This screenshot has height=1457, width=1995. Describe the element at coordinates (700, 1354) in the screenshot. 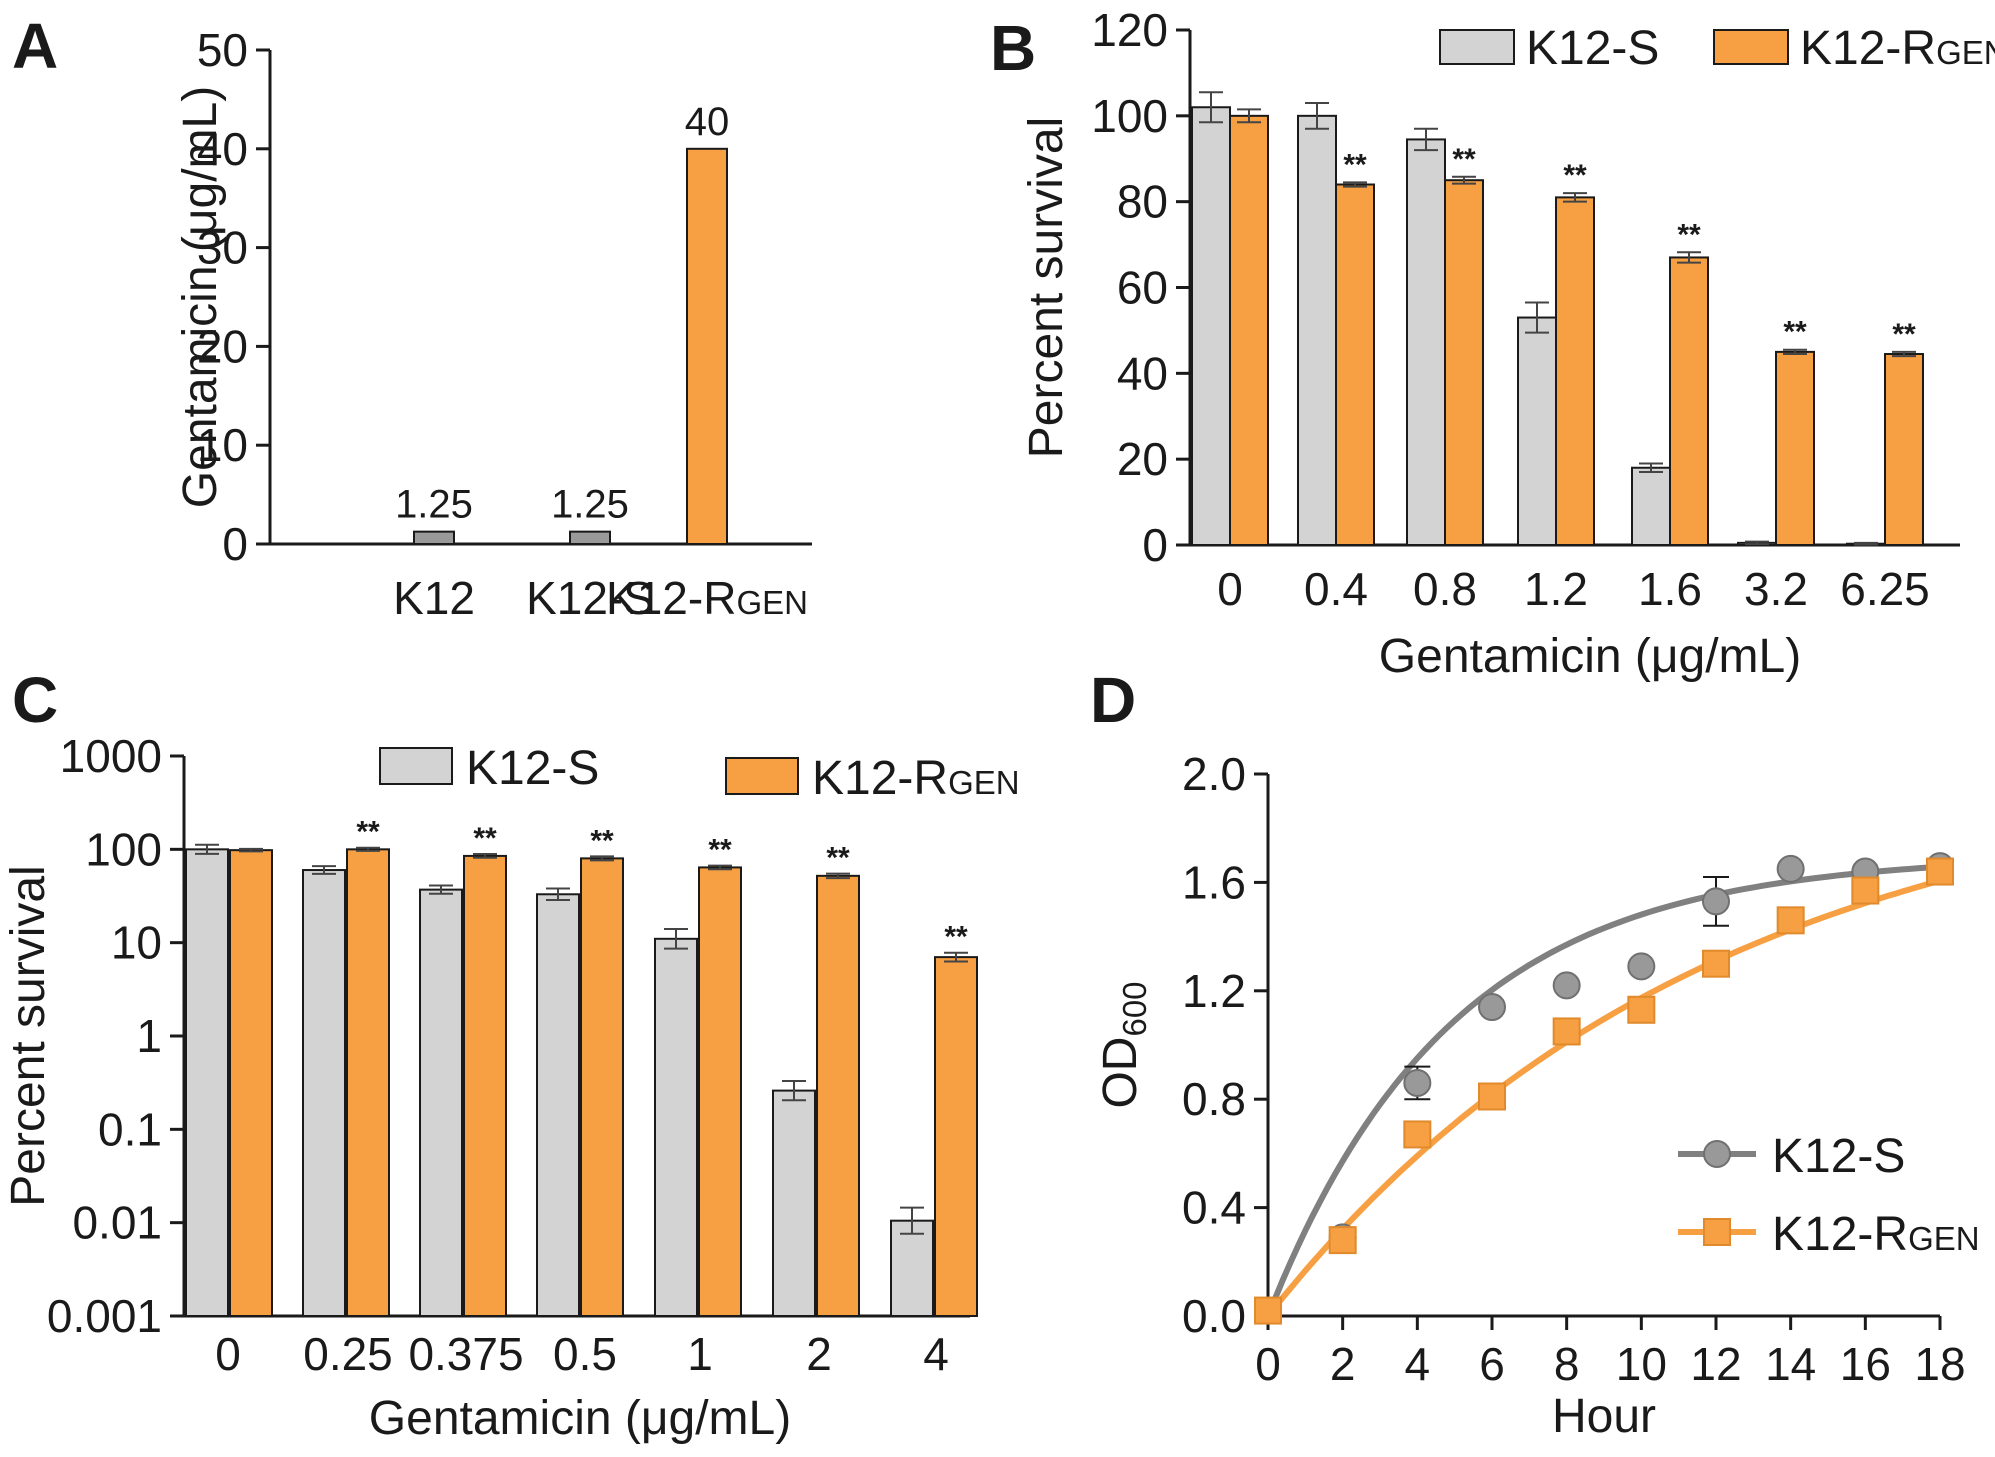

I see `x-tick-label-c: 1` at that location.